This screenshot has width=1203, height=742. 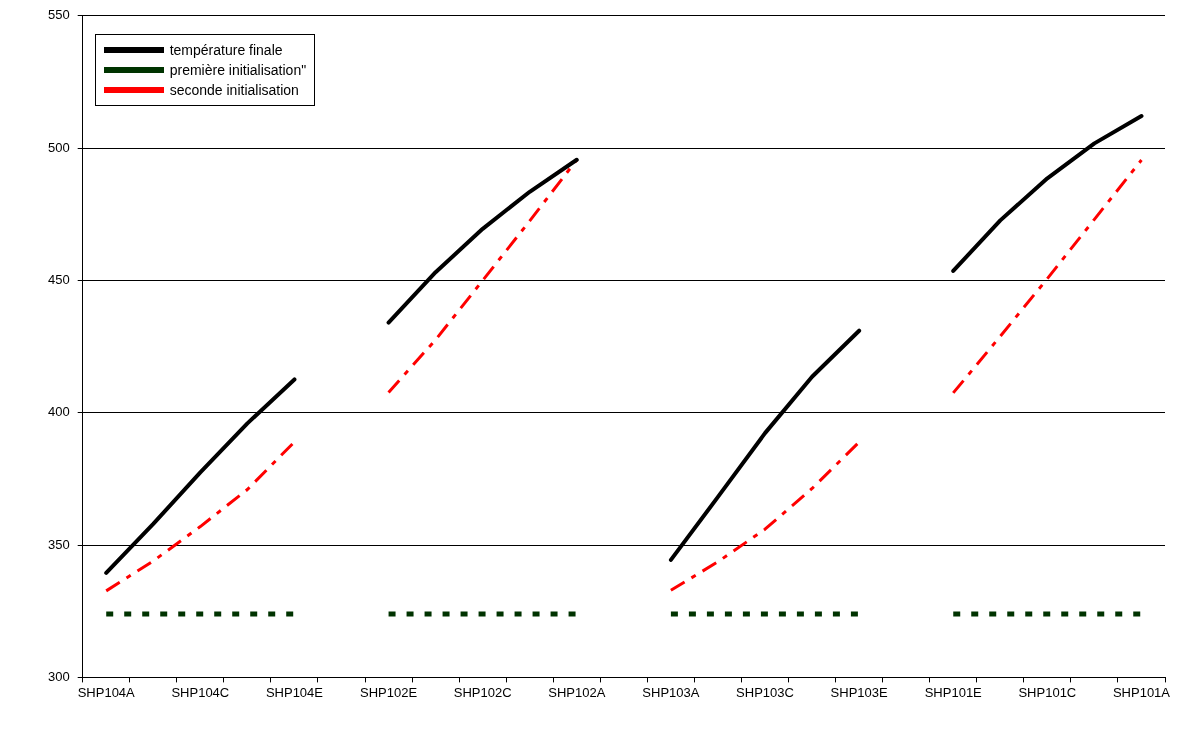 What do you see at coordinates (577, 692) in the screenshot?
I see `x-tick-label: SHP102A` at bounding box center [577, 692].